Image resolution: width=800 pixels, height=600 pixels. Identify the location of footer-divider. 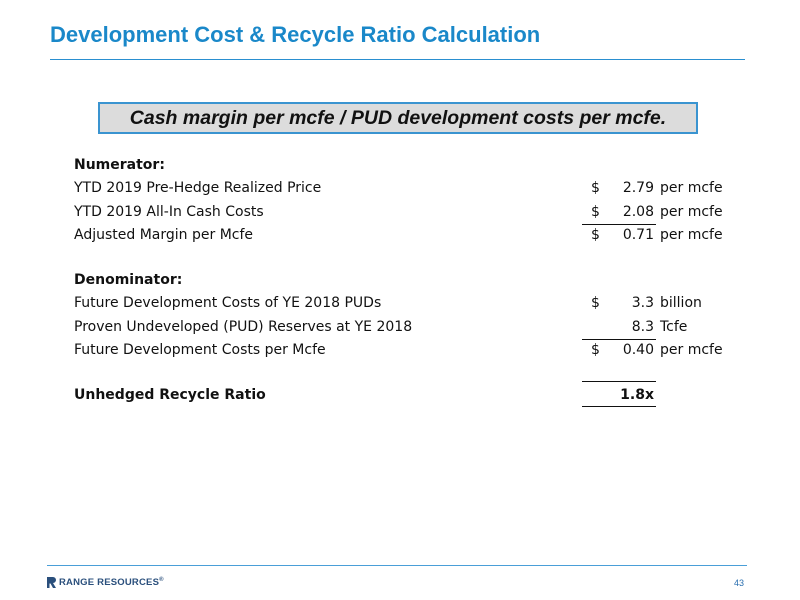
(397, 565).